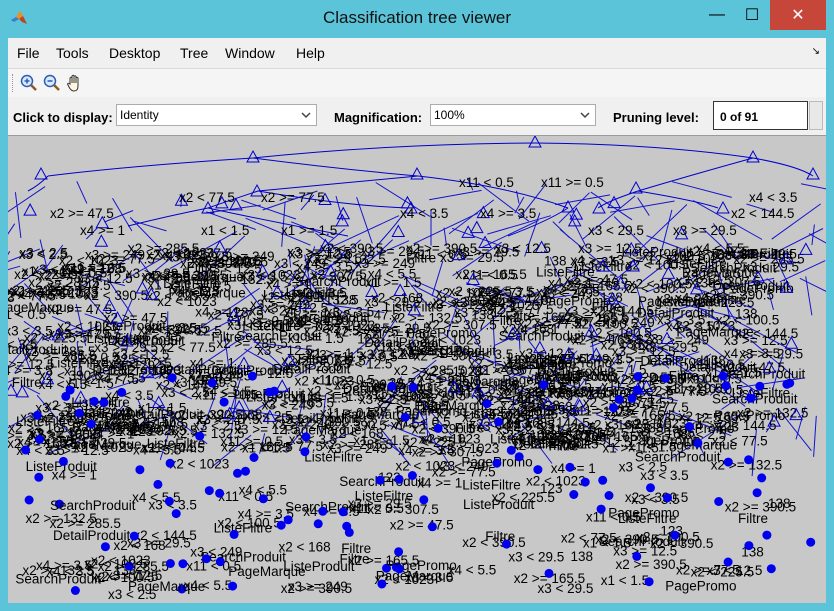 This screenshot has height=611, width=834. What do you see at coordinates (815, 51) in the screenshot?
I see `dock-arrow-icon: ↘` at bounding box center [815, 51].